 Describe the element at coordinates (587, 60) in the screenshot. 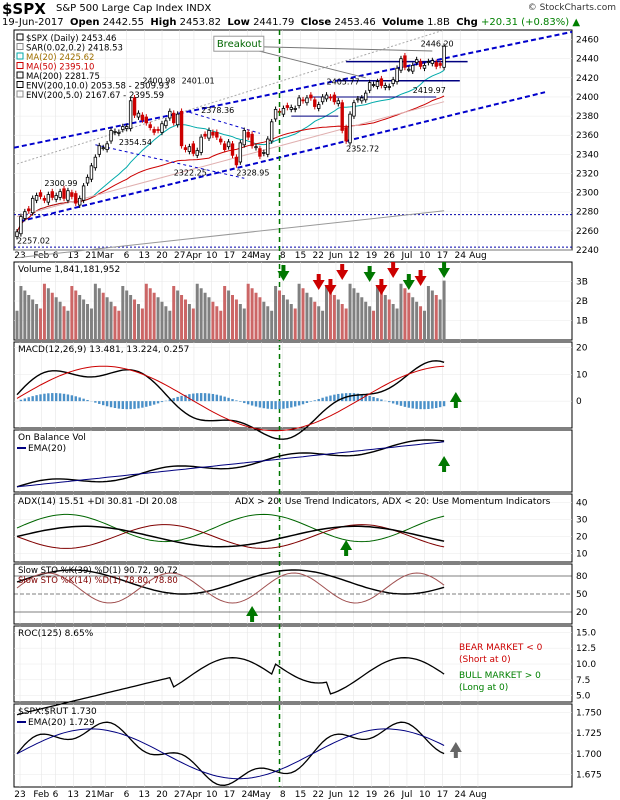

I see `y-tick-label: 2440` at that location.